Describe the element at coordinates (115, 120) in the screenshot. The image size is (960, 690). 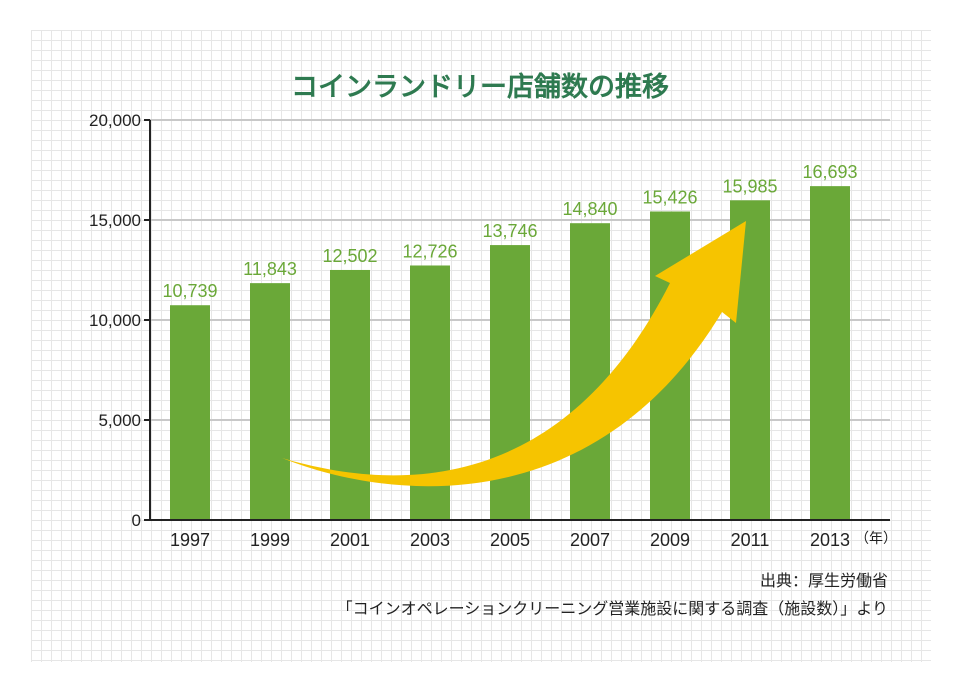
I see `y-tick-label: 20,000` at that location.